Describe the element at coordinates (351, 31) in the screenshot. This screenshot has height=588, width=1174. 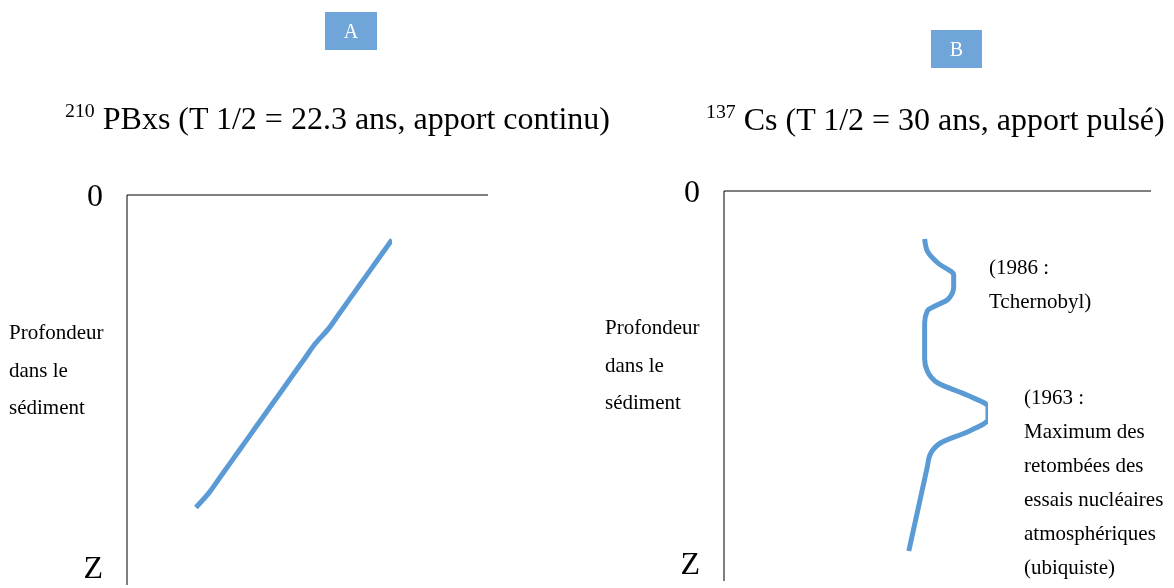
I see `chart-title: A` at that location.